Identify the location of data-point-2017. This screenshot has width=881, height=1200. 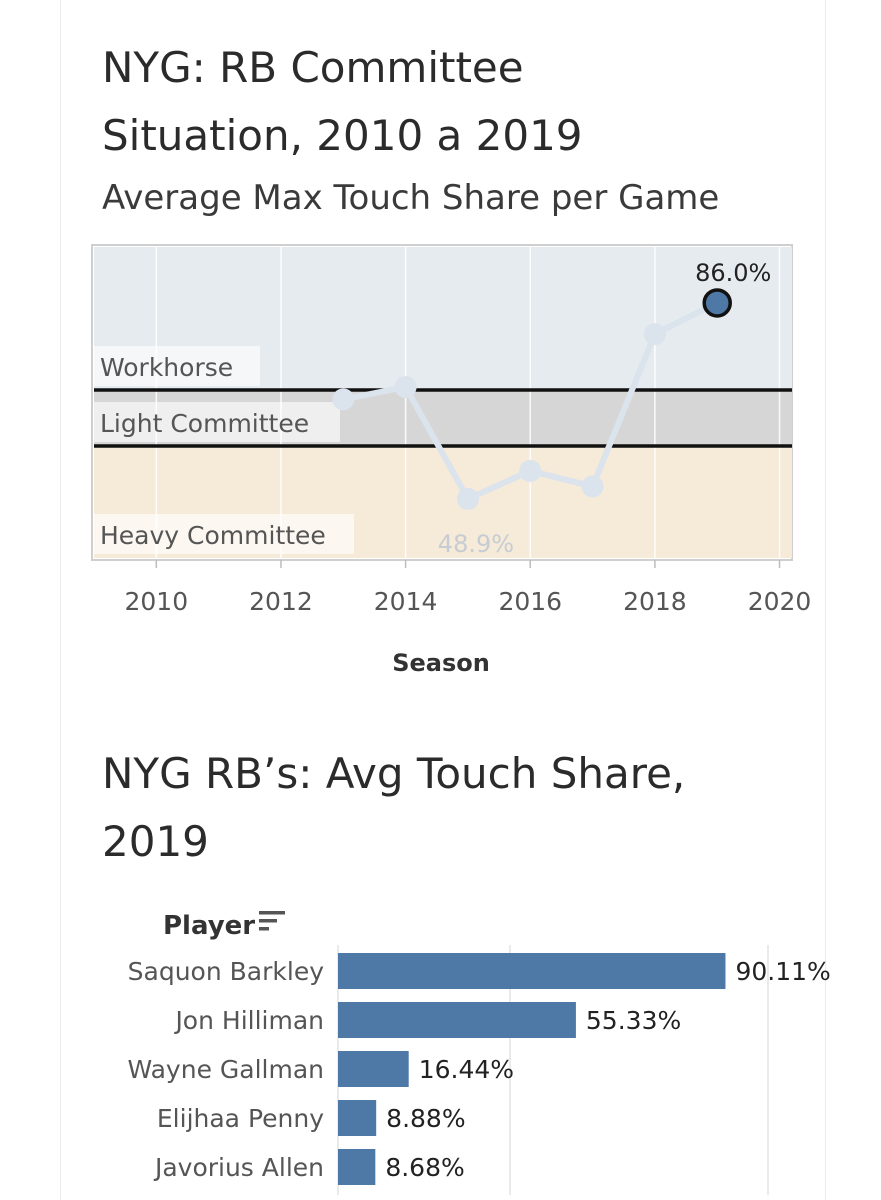
(592, 486).